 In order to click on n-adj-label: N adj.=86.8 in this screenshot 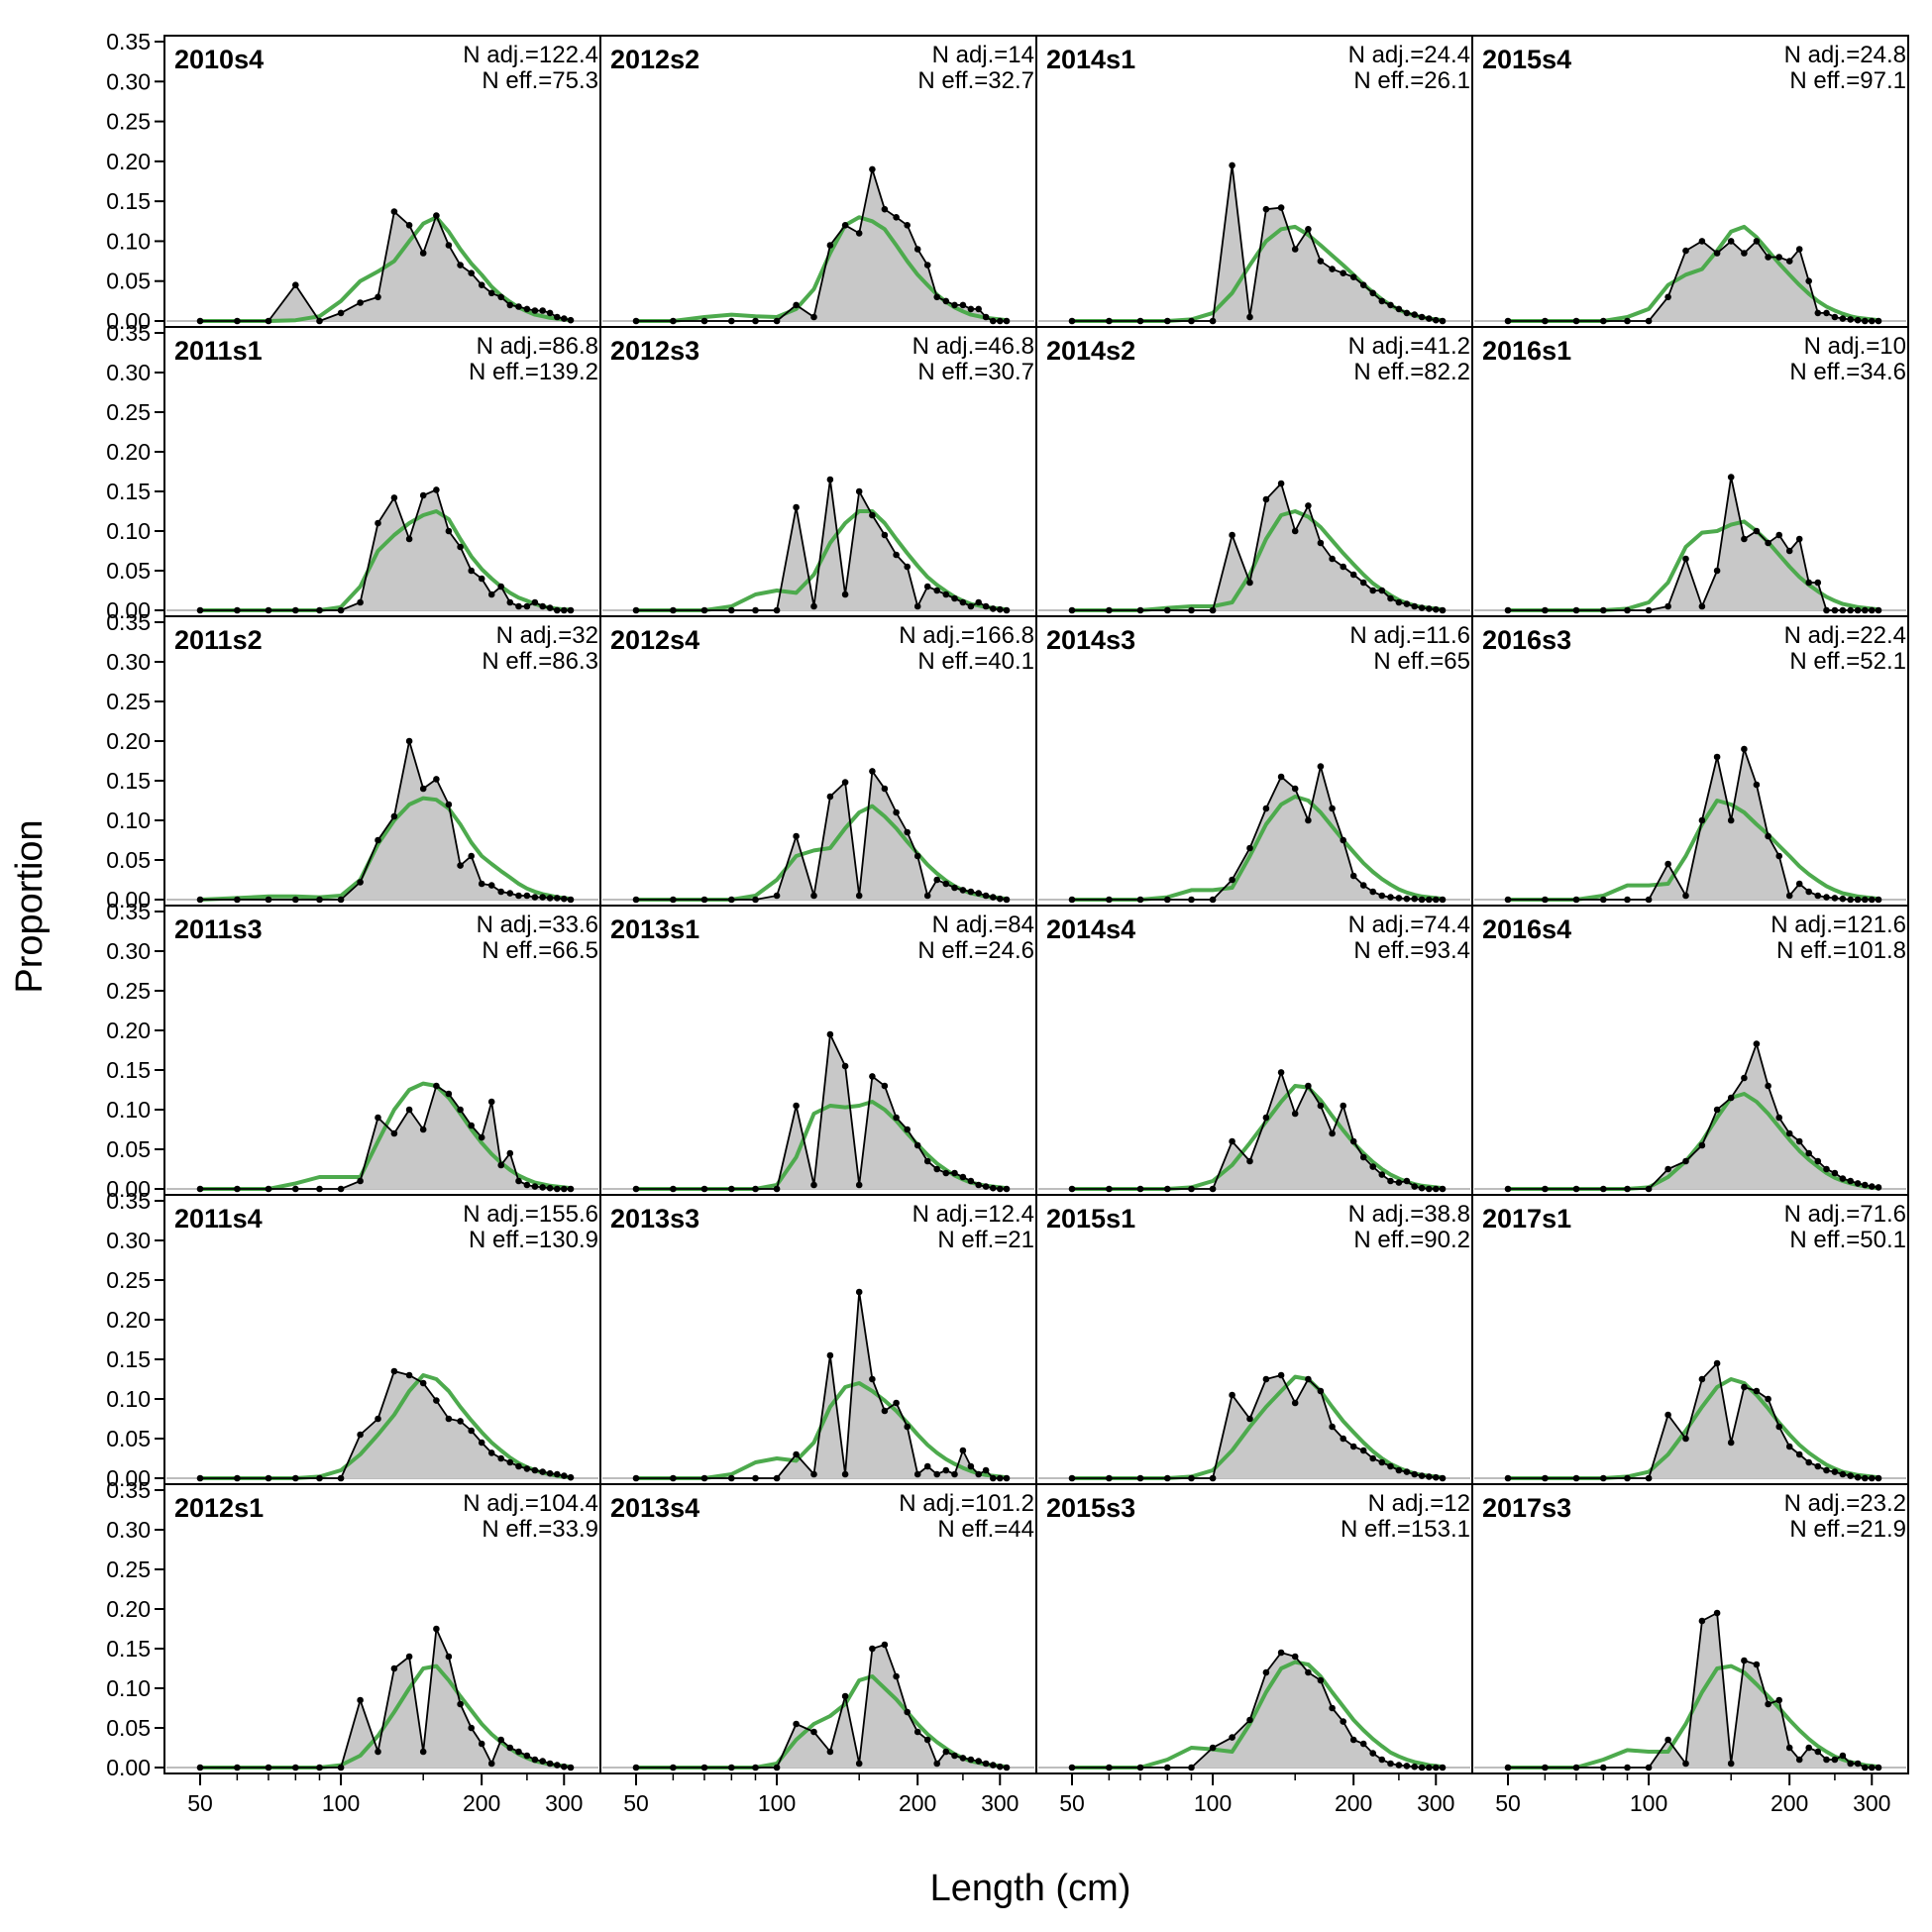, I will do `click(537, 346)`.